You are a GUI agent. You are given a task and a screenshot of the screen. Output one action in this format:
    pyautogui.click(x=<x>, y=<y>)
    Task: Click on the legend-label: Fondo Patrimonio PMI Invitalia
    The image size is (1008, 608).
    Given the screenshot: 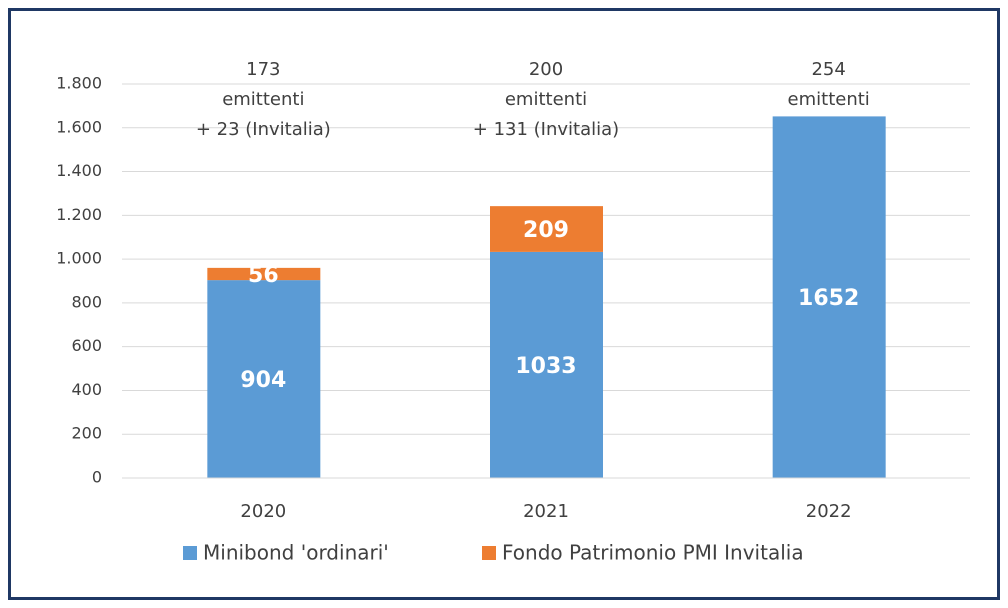 What is the action you would take?
    pyautogui.click(x=653, y=553)
    